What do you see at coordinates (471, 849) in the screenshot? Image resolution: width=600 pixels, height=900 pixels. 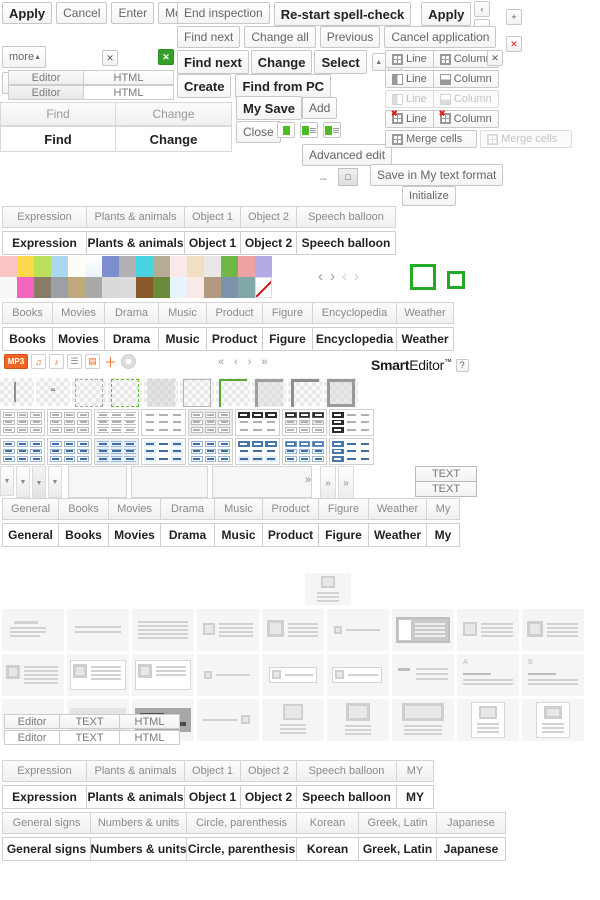 I see `tab-japanese-active: Japanese` at bounding box center [471, 849].